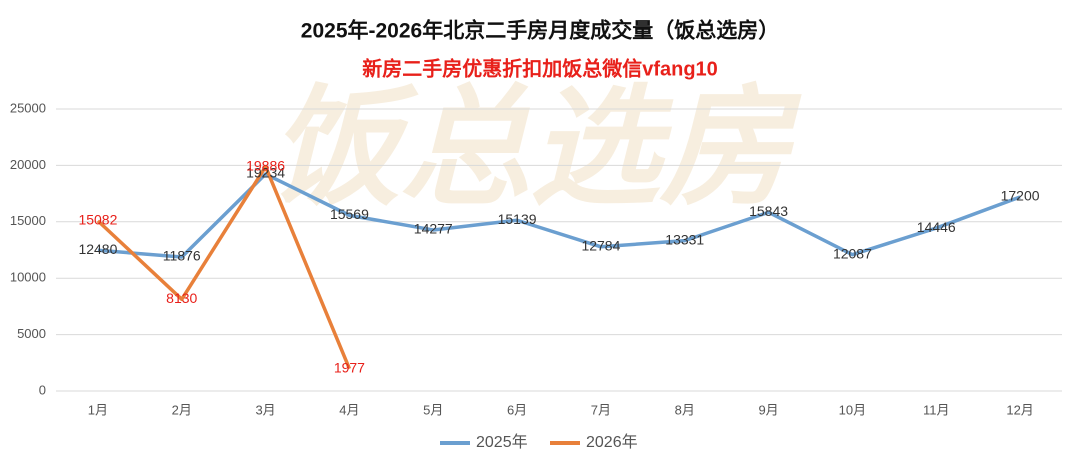  Describe the element at coordinates (517, 219) in the screenshot. I see `data-label: 15139` at that location.